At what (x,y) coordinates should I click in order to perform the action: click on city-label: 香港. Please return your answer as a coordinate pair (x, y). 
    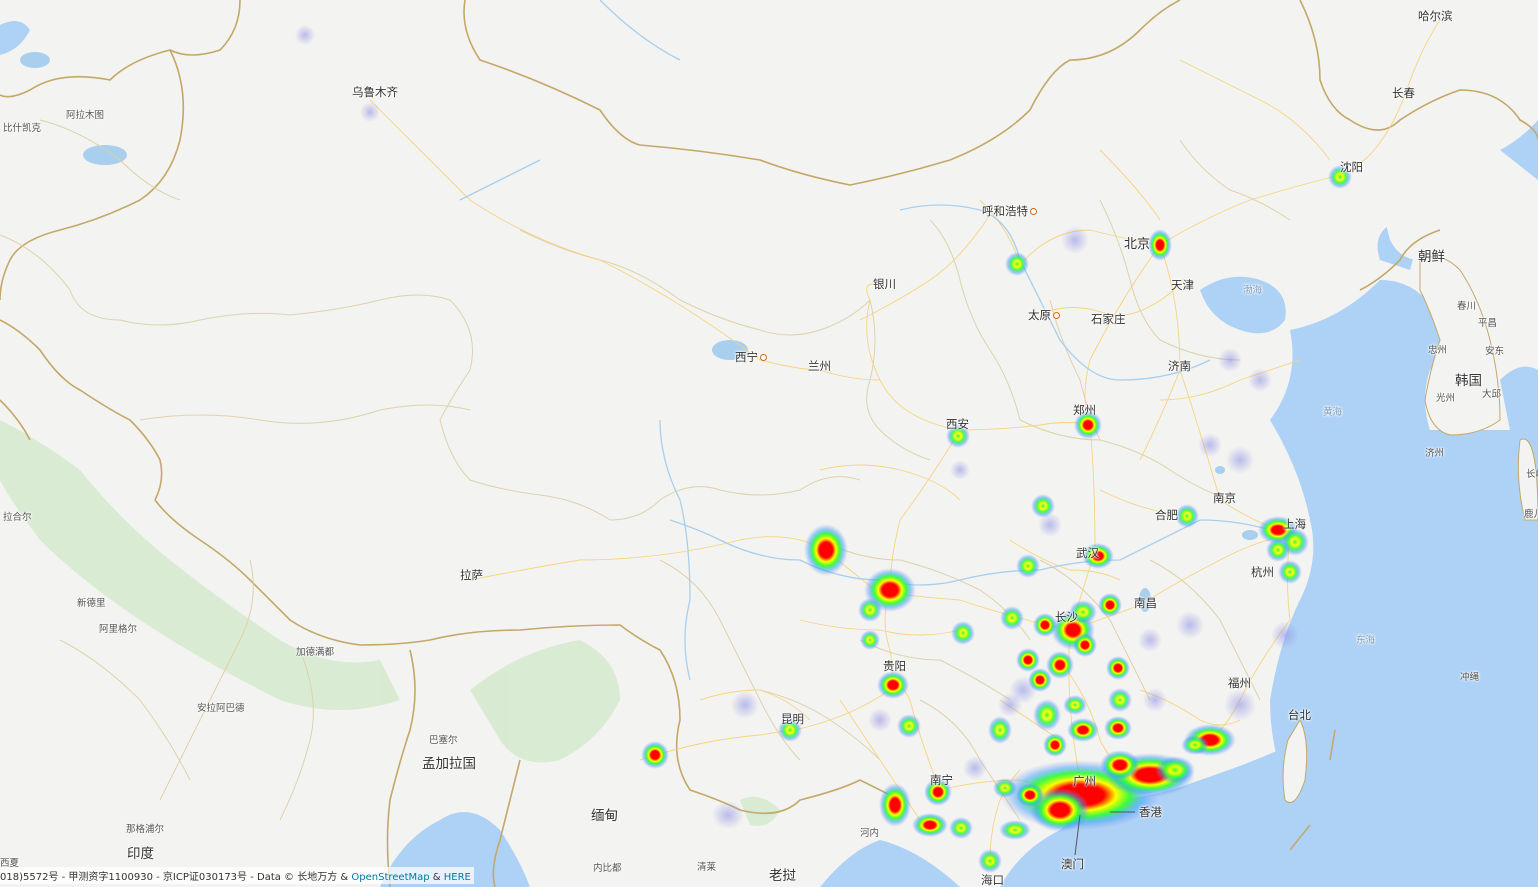
    Looking at the image, I should click on (1150, 812).